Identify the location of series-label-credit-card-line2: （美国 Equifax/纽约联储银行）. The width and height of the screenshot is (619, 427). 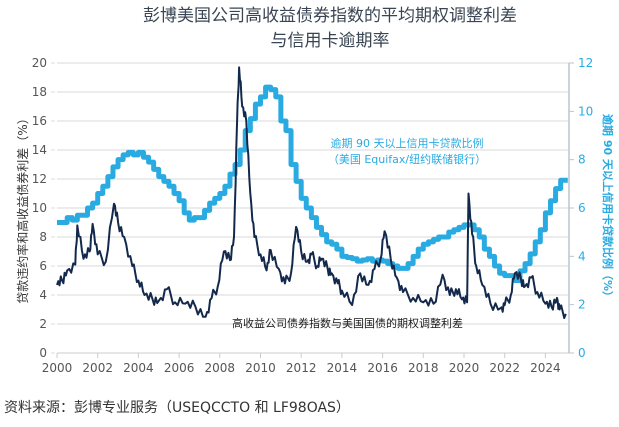
(407, 159).